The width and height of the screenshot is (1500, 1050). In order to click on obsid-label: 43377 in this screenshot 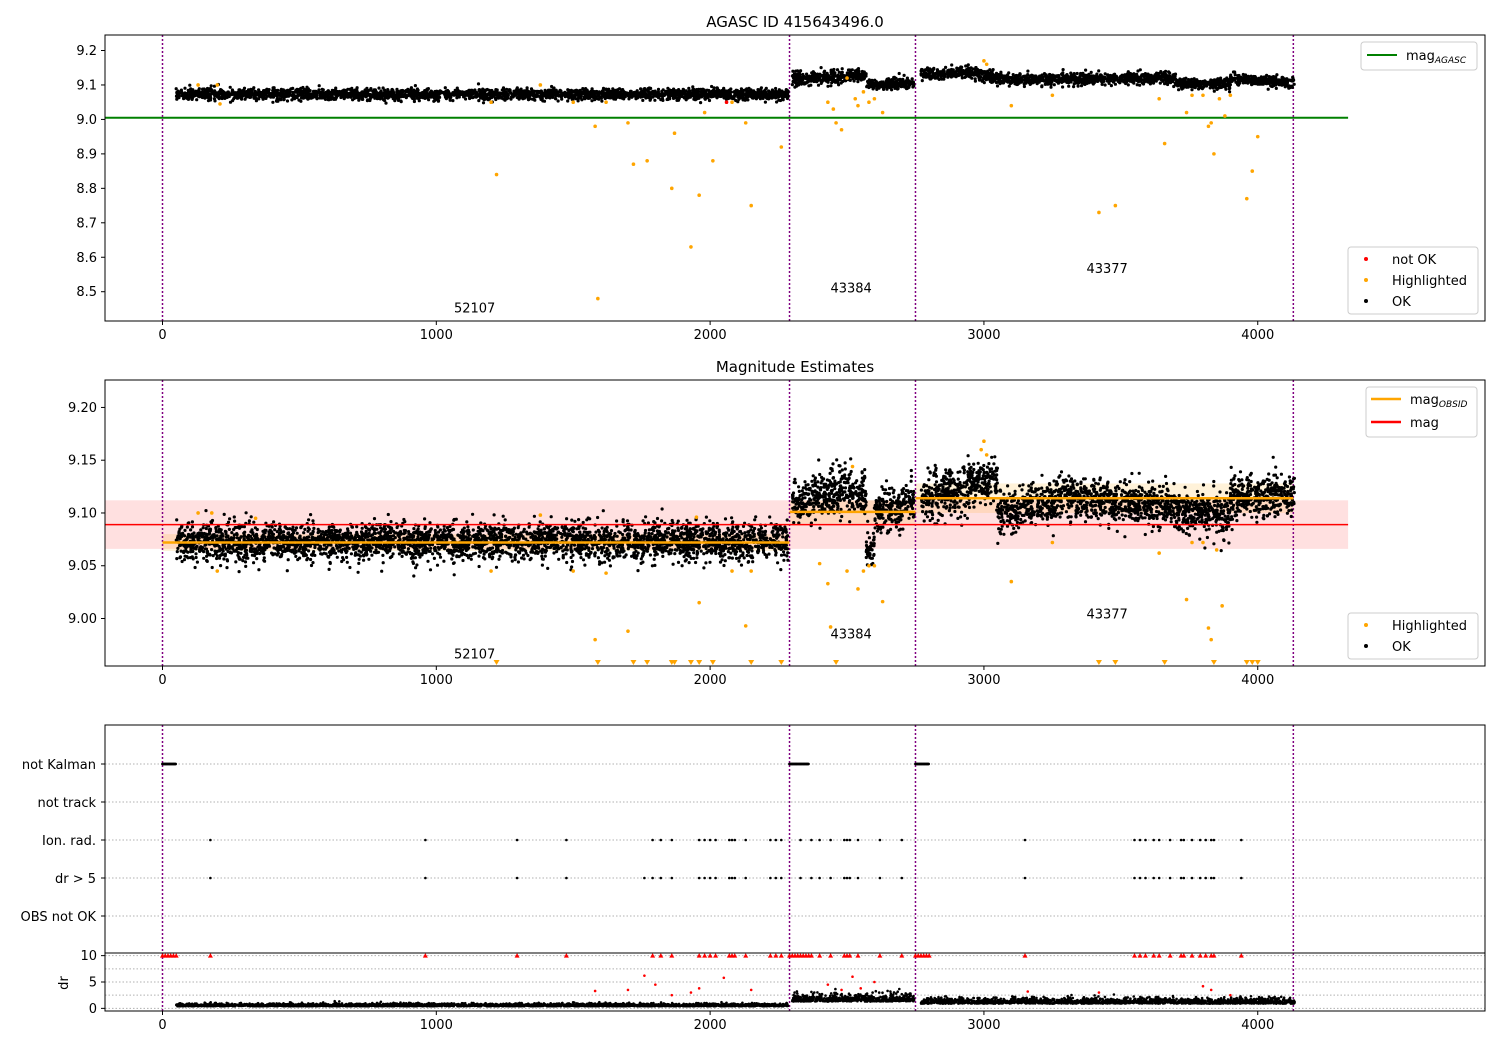, I will do `click(1106, 269)`.